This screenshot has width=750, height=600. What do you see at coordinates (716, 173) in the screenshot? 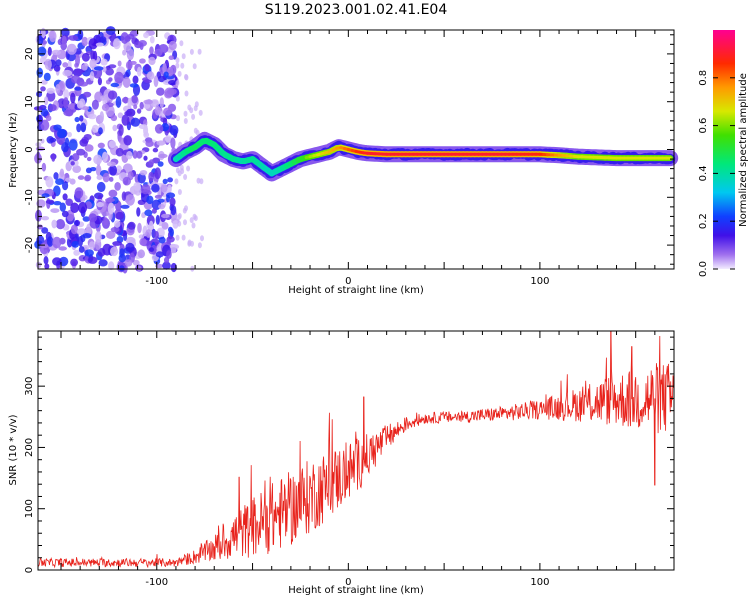
I see `colorbar-ticks: 0.0 0.2 0.4 0.6 0.8` at bounding box center [716, 173].